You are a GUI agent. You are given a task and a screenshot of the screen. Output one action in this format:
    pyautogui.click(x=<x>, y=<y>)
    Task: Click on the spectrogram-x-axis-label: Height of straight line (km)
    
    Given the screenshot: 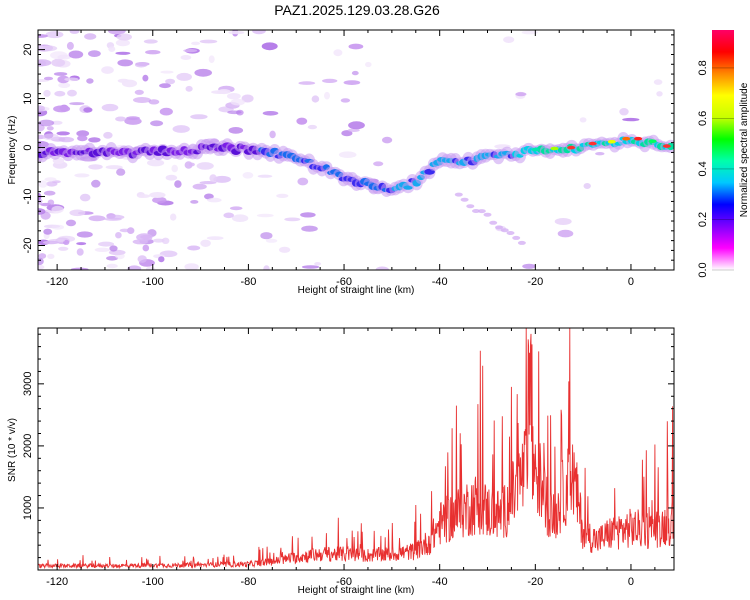 What is the action you would take?
    pyautogui.click(x=356, y=290)
    